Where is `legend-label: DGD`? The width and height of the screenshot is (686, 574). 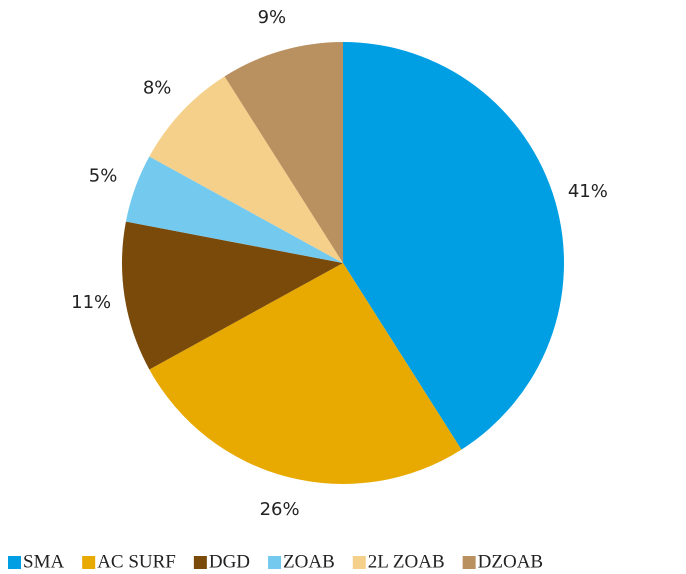
legend-label: DGD is located at coordinates (229, 561).